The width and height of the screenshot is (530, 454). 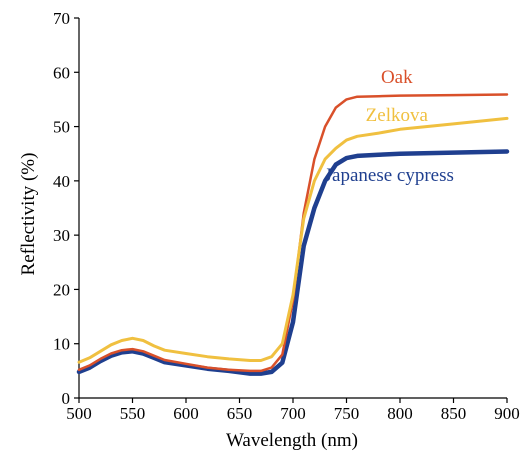 I want to click on x-tick-label: 650, so click(x=240, y=413).